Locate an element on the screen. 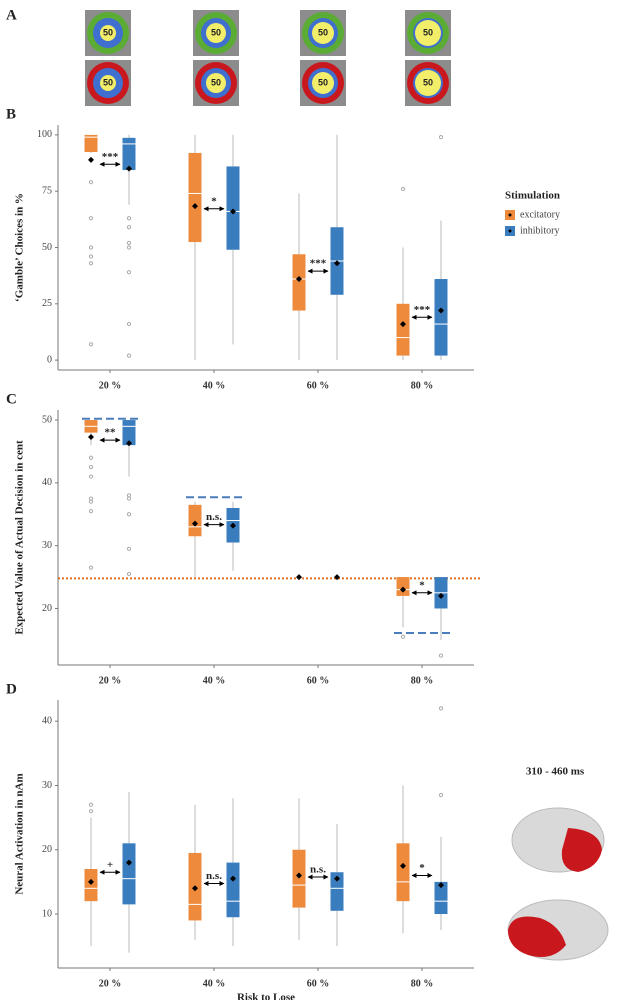 This screenshot has height=1000, width=618. panel-letter: C is located at coordinates (11, 399).